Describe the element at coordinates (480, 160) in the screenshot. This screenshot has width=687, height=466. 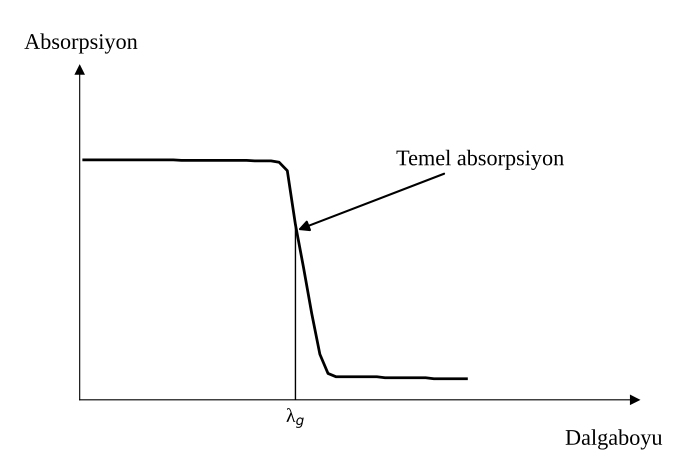
I see `annotation: Temel absorpsiyon` at that location.